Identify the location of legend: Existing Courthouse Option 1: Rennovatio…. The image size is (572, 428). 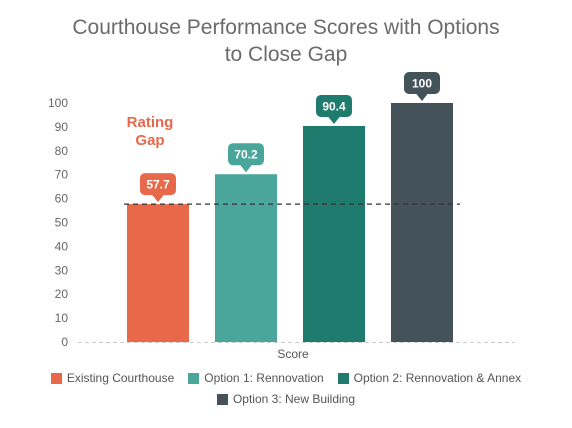
(286, 392).